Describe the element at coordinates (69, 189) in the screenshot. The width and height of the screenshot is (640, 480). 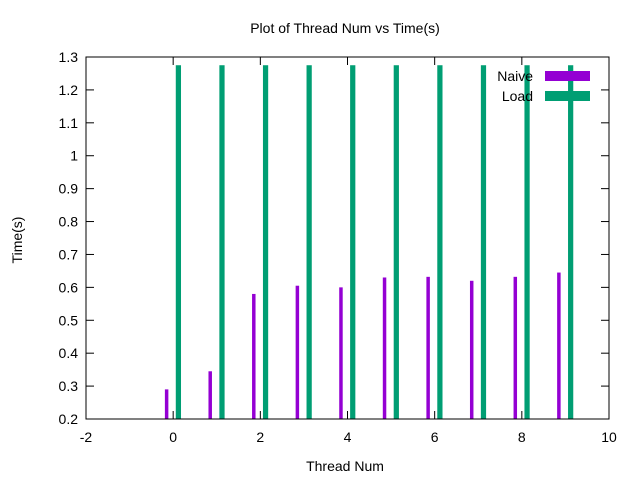
I see `y-tick-label: 0.9` at that location.